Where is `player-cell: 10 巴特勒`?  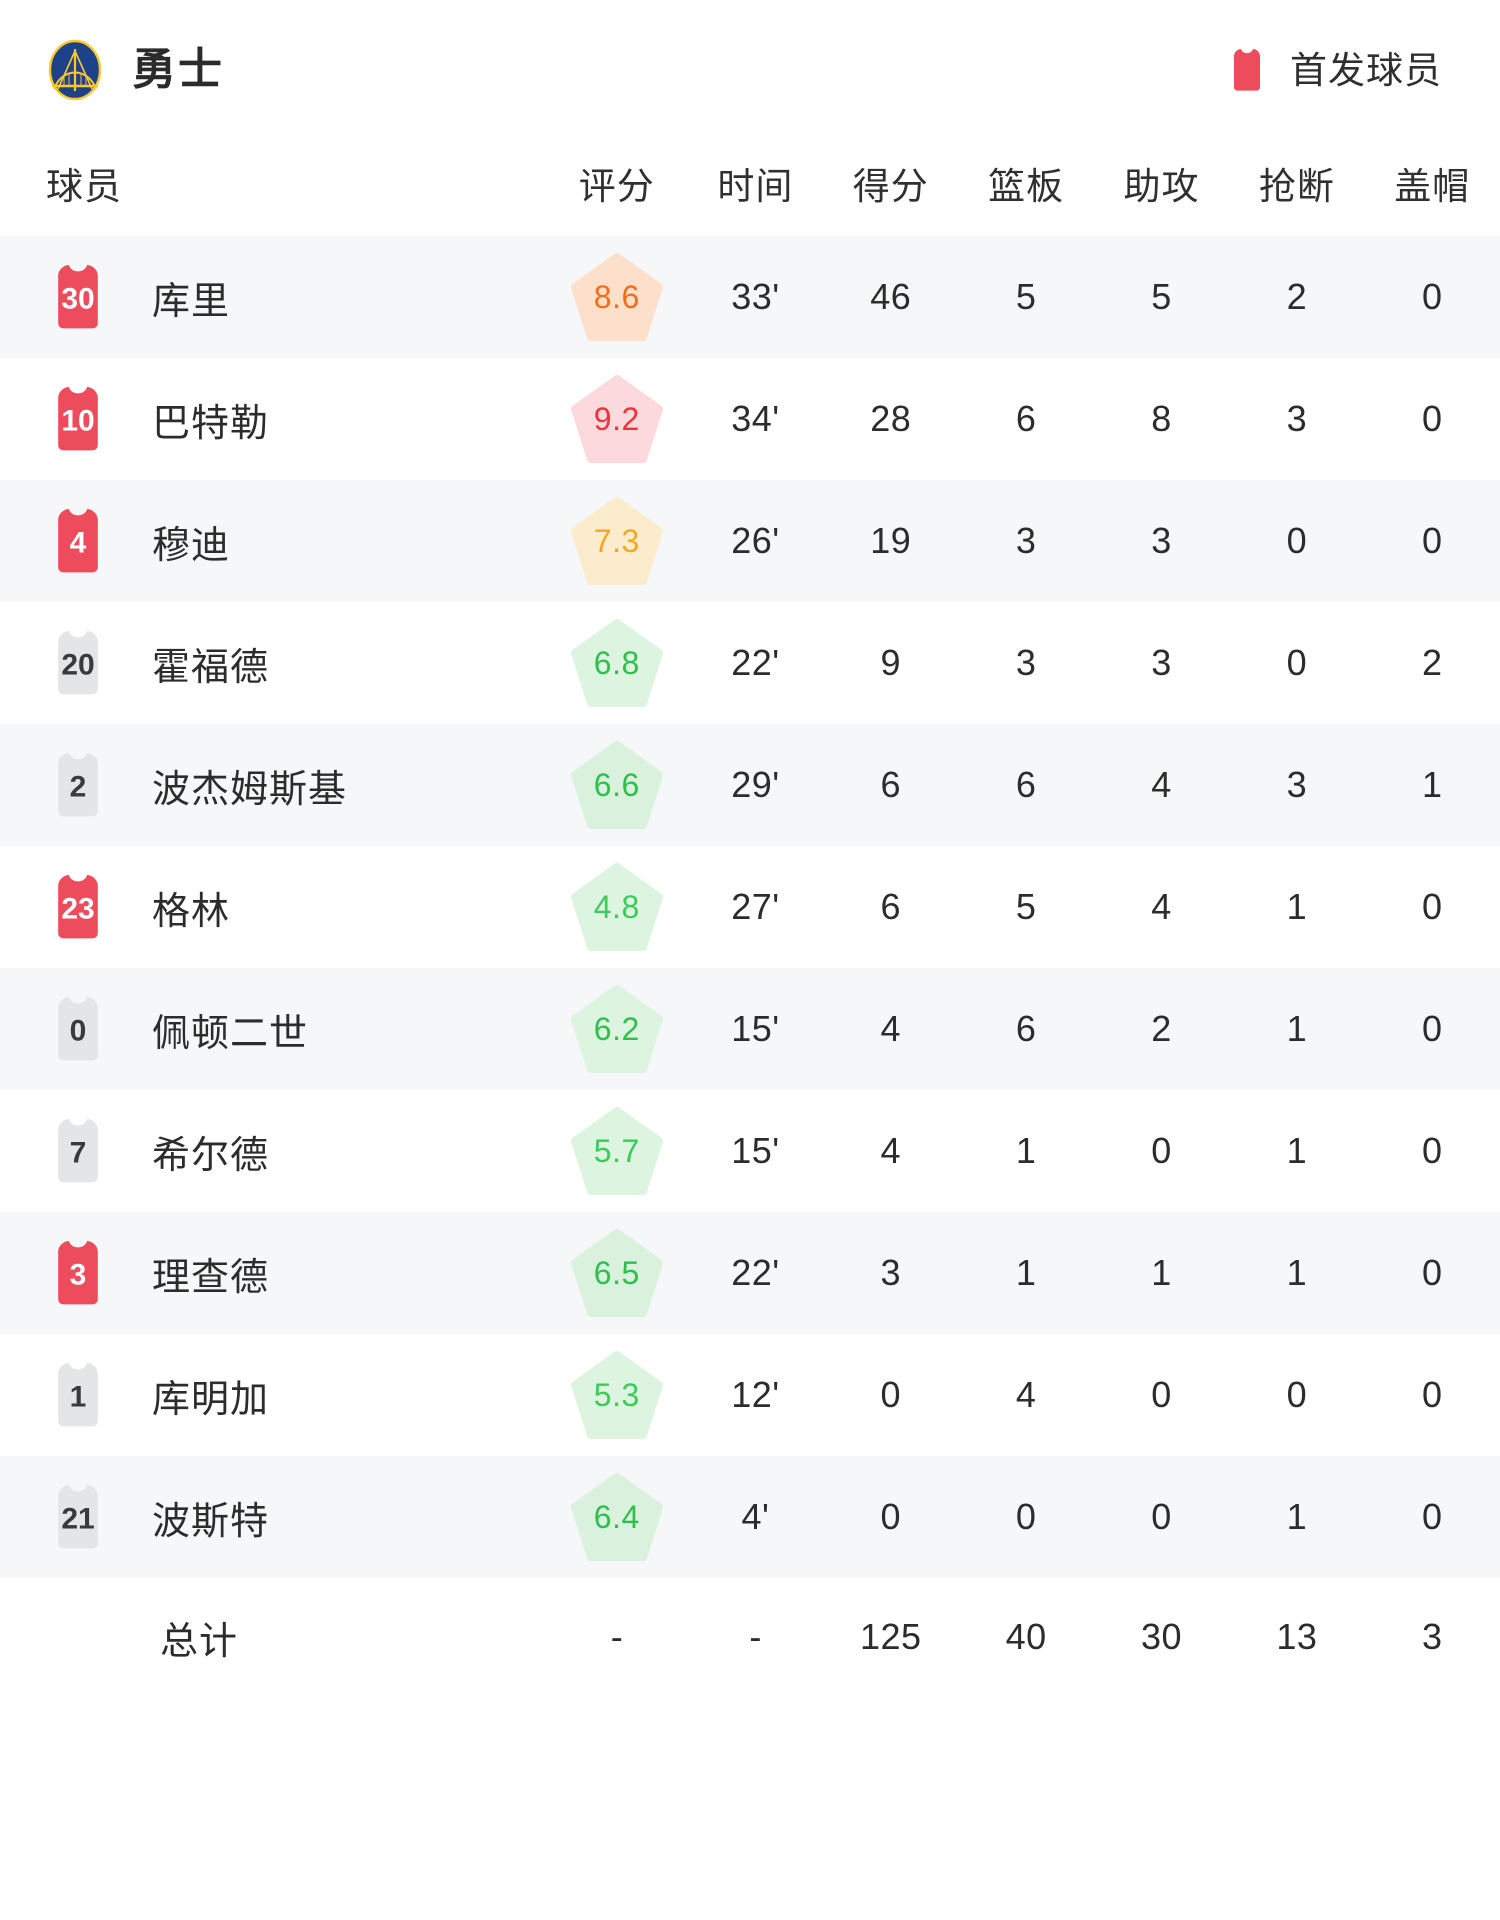
player-cell: 10 巴特勒 is located at coordinates (273, 419).